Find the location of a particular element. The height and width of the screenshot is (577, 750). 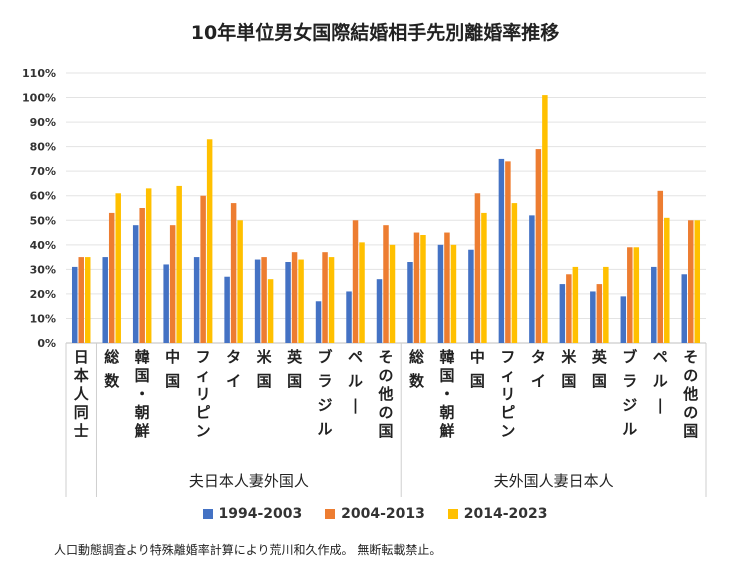

chart-title: 10年単位男女国際結婚相手先別離婚率推移 is located at coordinates (375, 33).